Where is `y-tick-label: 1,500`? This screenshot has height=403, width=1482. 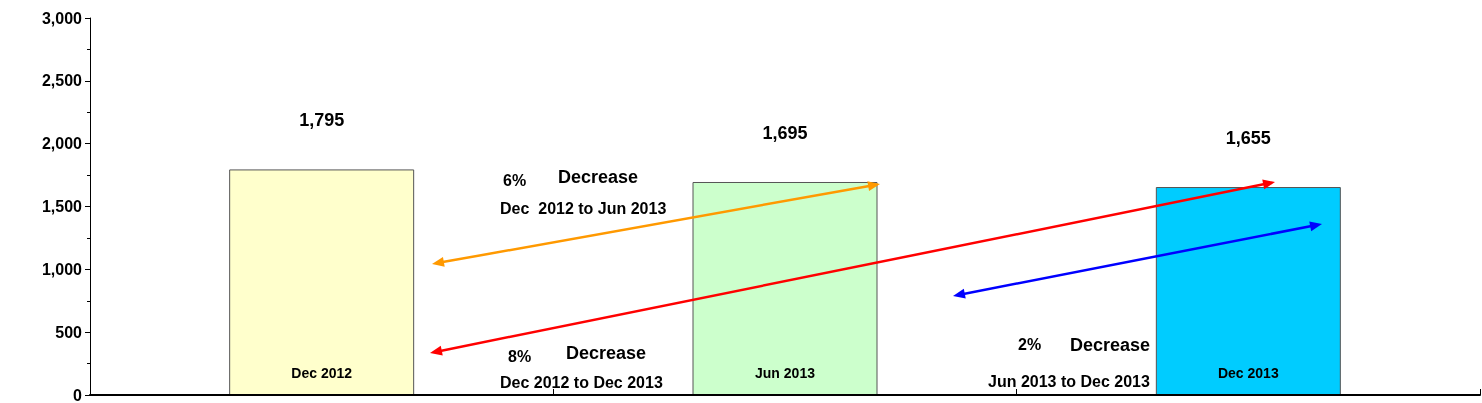
y-tick-label: 1,500 is located at coordinates (62, 206).